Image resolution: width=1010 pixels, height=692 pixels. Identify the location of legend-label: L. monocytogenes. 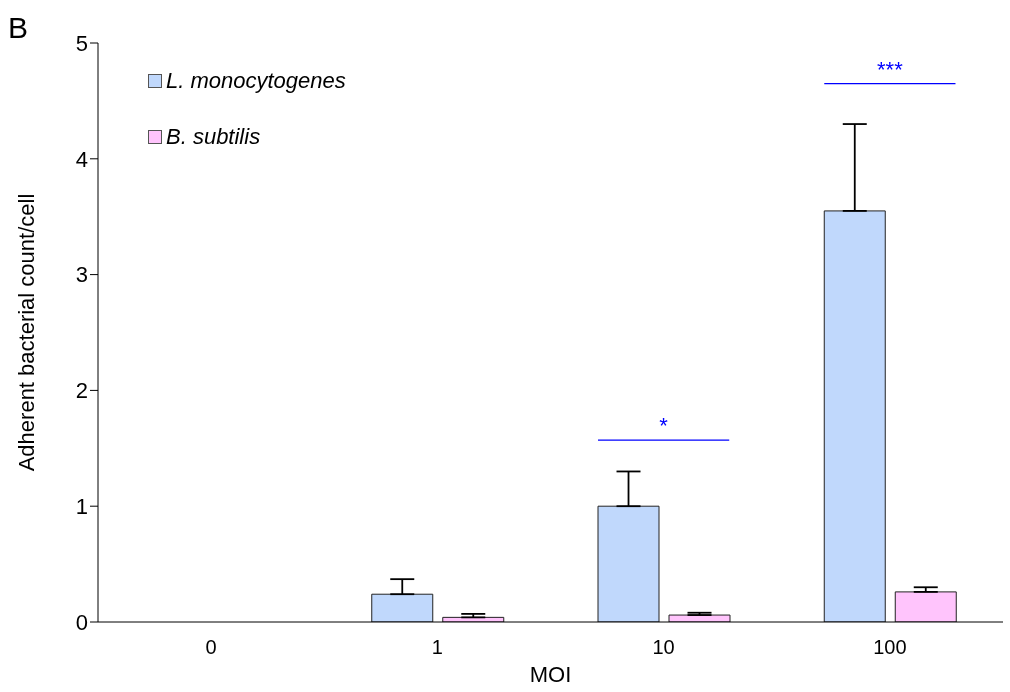
(256, 81).